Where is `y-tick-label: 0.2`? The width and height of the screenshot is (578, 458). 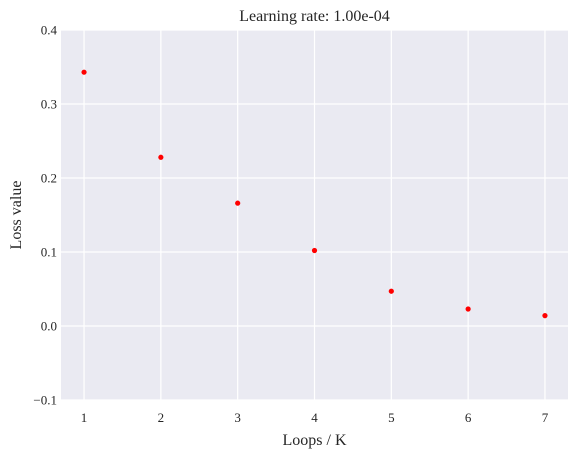
y-tick-label: 0.2 is located at coordinates (49, 178).